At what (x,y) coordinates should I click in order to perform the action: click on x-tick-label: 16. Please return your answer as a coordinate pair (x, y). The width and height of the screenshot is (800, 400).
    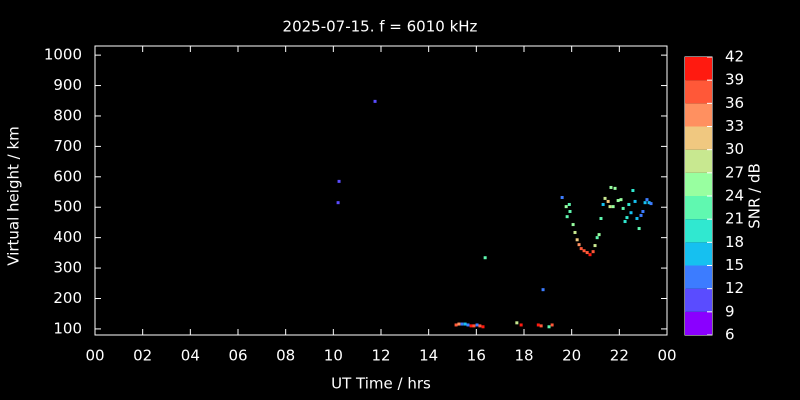
    Looking at the image, I should click on (476, 356).